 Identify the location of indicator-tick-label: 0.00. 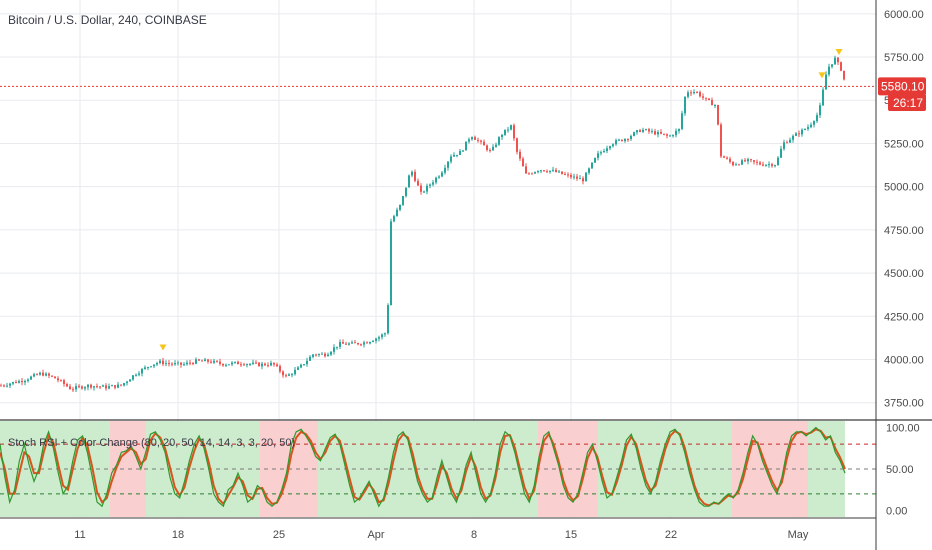
(896, 511).